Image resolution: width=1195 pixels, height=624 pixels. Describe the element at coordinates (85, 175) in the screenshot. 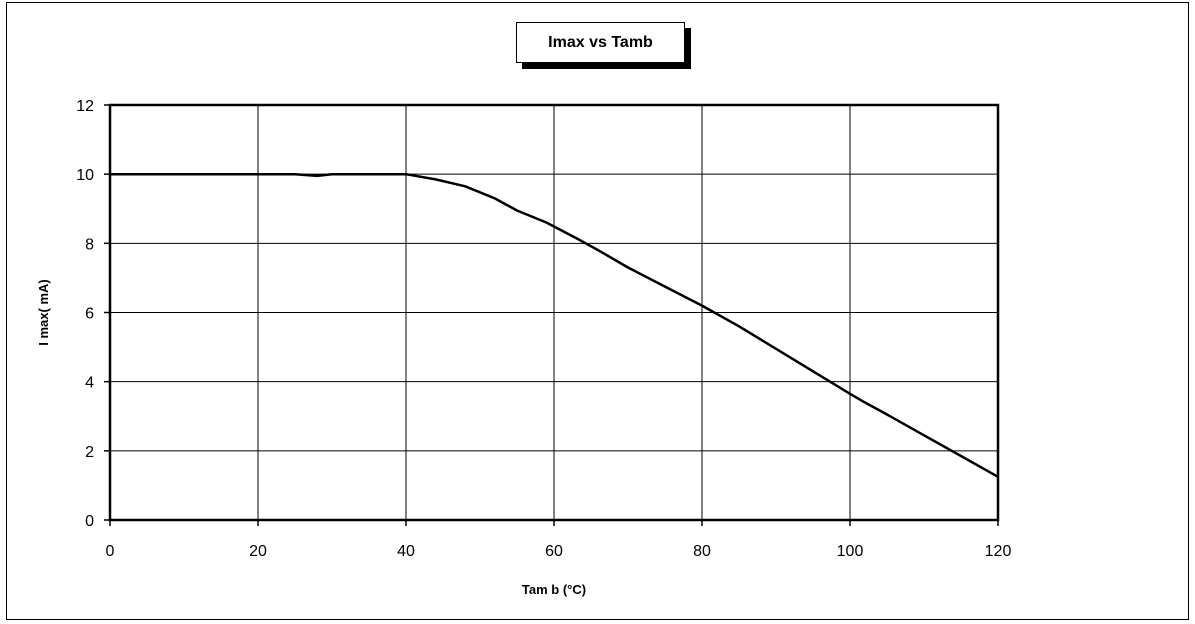

I see `y-tick-label: 10` at that location.